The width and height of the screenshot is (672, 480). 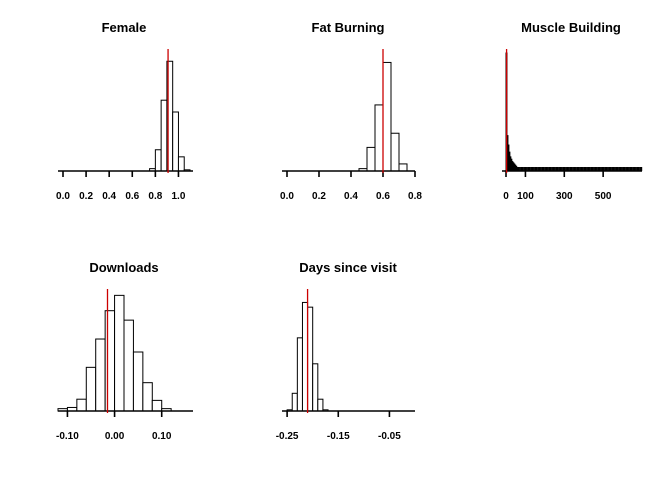 I want to click on x-tick-label: 100, so click(x=525, y=196).